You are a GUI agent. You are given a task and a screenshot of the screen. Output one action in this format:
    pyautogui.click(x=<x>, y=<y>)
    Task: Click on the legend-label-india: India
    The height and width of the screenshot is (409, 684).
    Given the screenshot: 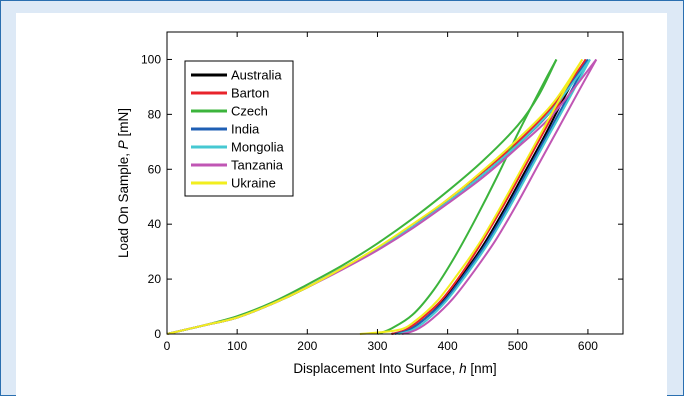 What is the action you would take?
    pyautogui.click(x=245, y=129)
    